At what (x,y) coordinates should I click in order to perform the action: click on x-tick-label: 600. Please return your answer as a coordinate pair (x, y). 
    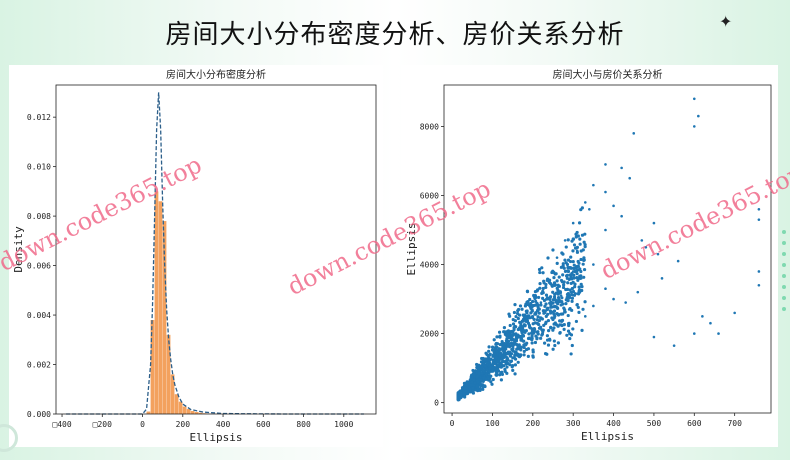
    Looking at the image, I should click on (694, 423).